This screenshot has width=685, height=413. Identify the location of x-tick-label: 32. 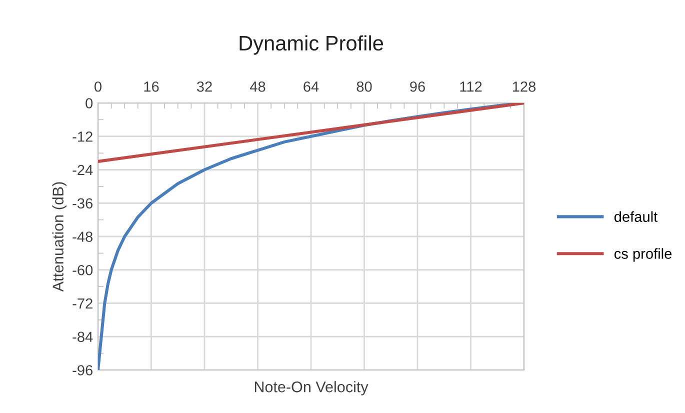
(204, 86).